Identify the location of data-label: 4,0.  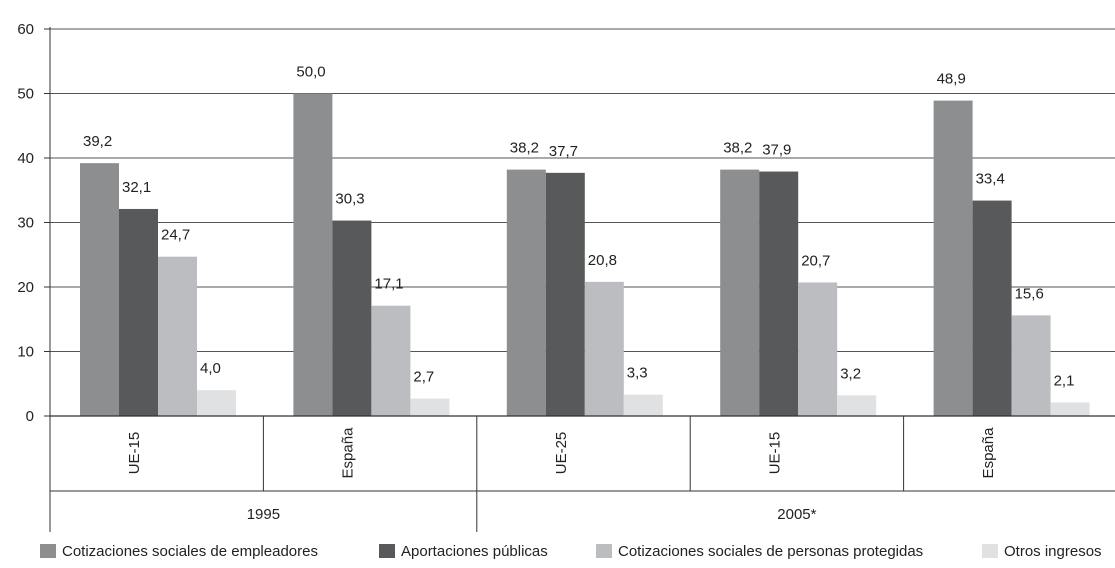
(210, 368).